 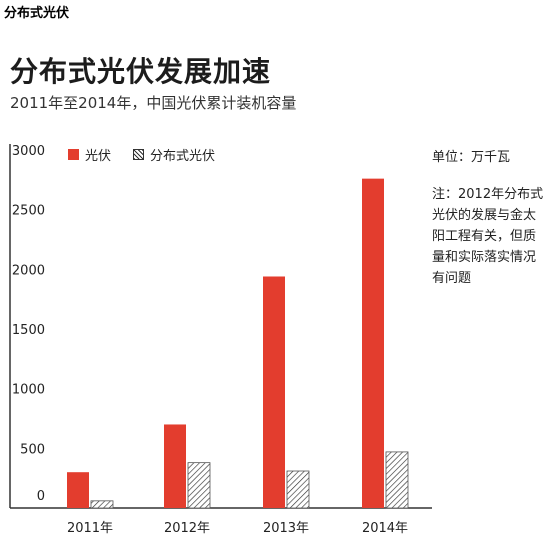 I want to click on legend: 光伏 分布式光伏, so click(x=152, y=154).